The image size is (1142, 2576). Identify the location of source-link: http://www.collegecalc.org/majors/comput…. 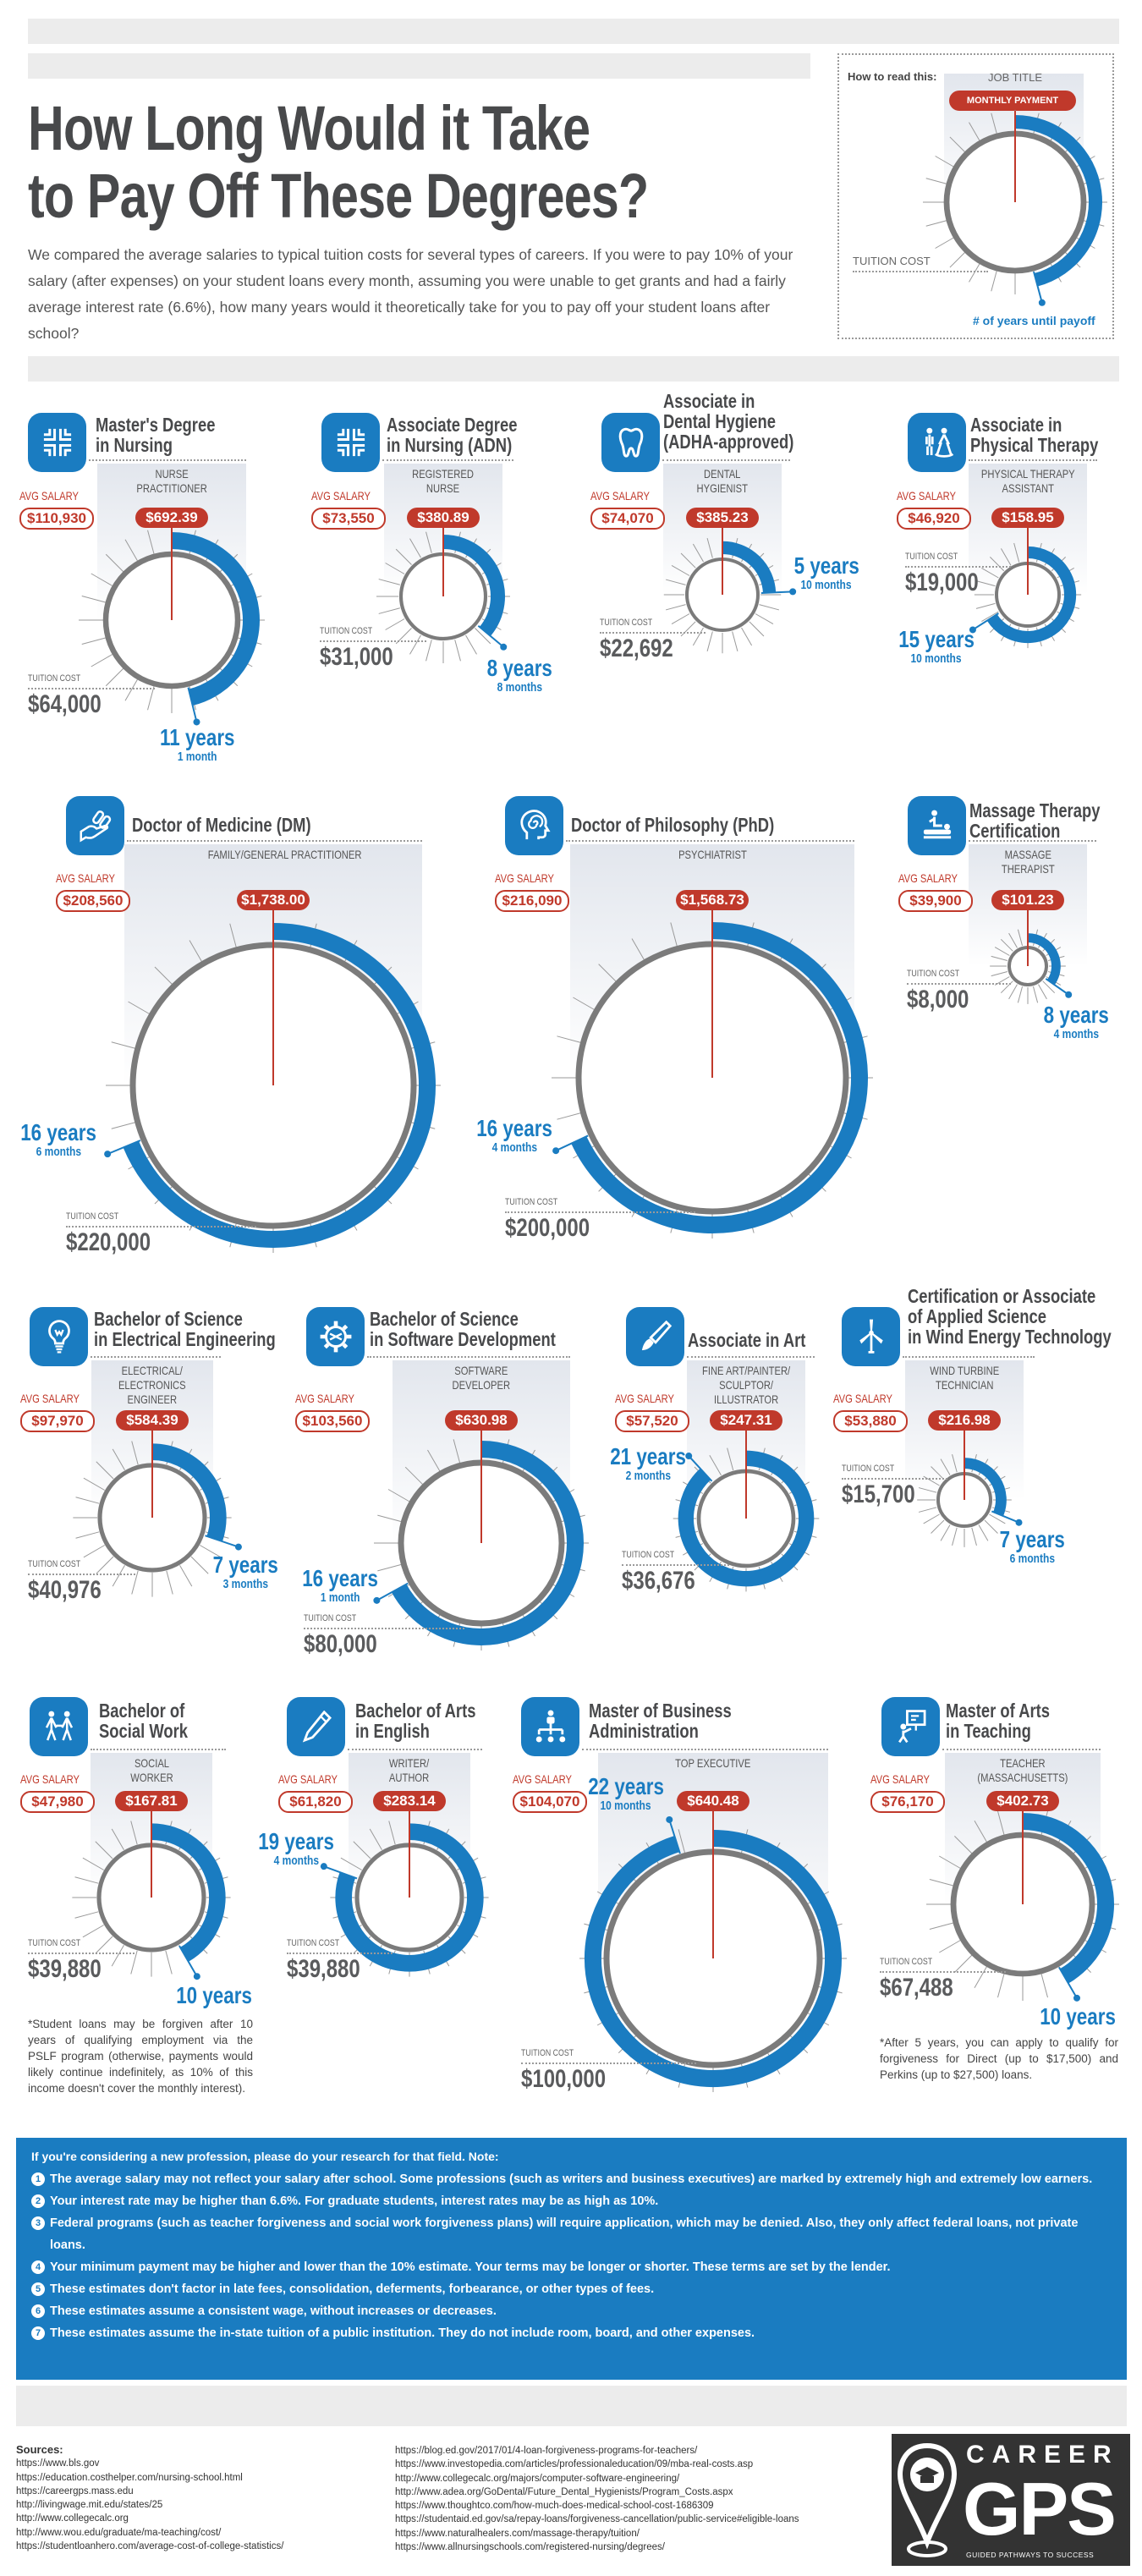
(537, 2478).